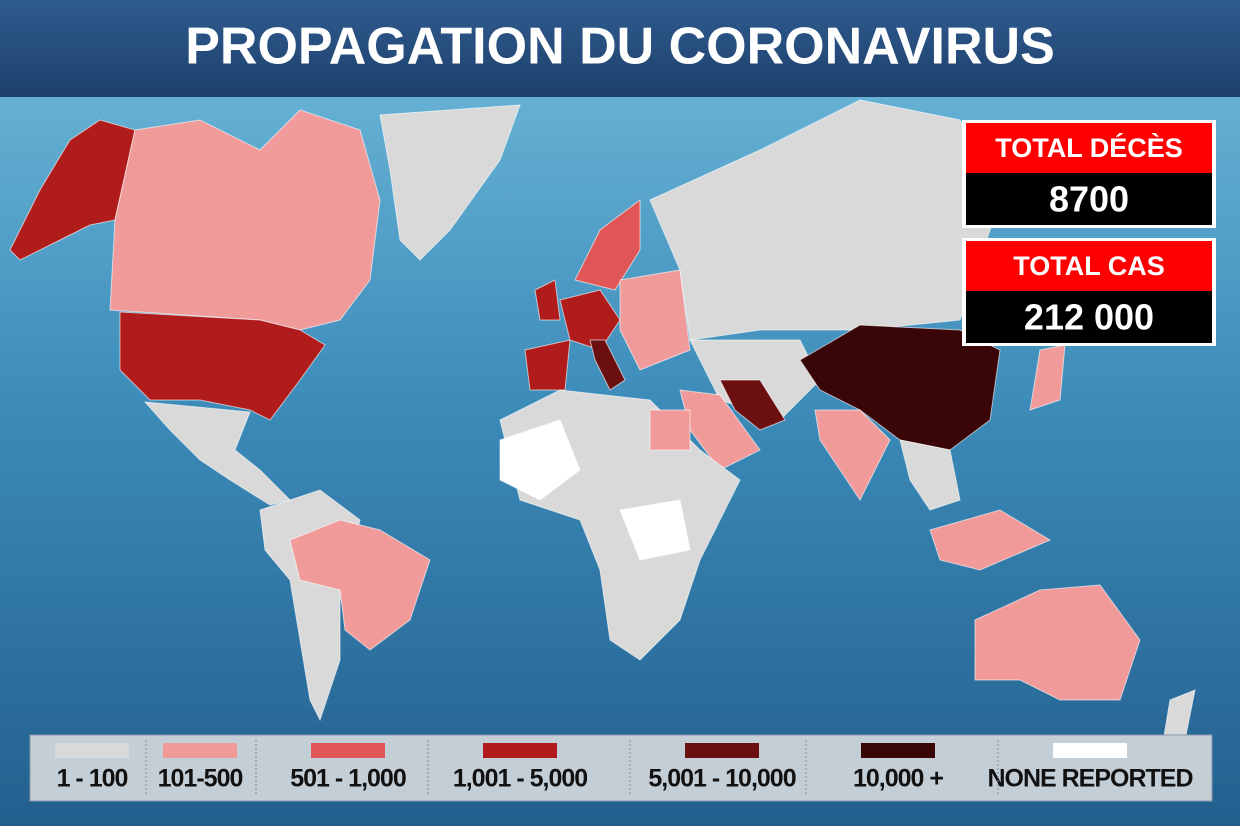 The height and width of the screenshot is (831, 1240). I want to click on legend-label: 1 - 100, so click(92, 779).